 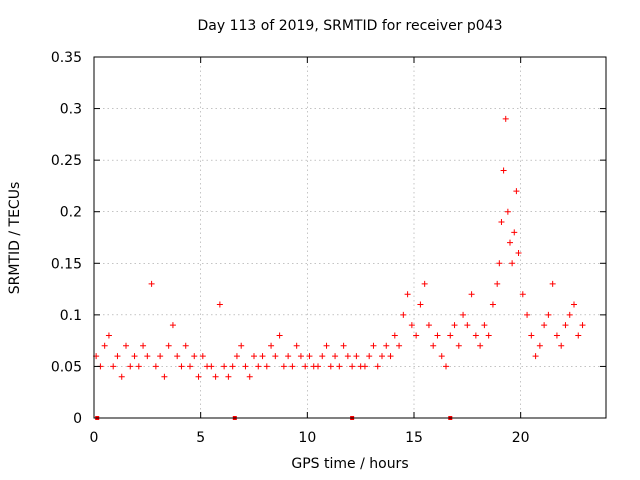 What do you see at coordinates (307, 438) in the screenshot?
I see `x-tick-label: 10` at bounding box center [307, 438].